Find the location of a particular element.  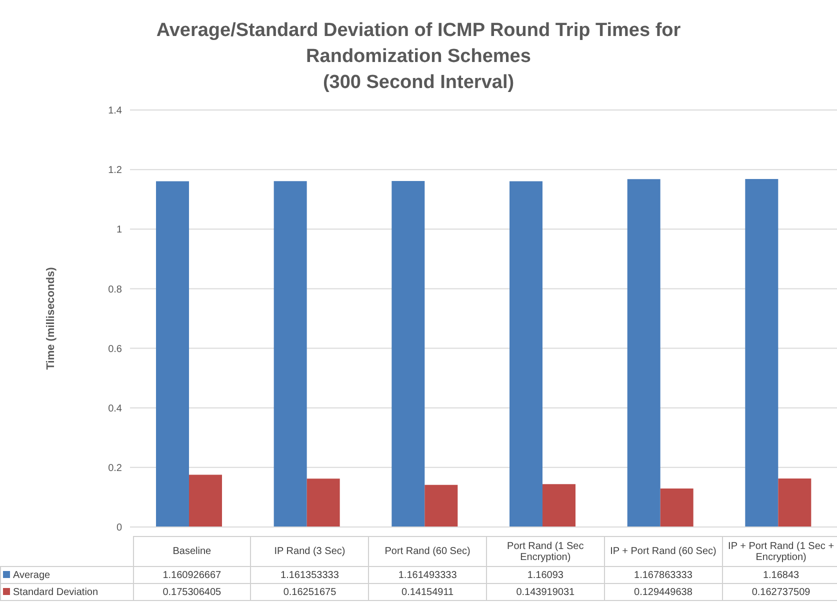

data-label: 1.161353333 is located at coordinates (309, 575).